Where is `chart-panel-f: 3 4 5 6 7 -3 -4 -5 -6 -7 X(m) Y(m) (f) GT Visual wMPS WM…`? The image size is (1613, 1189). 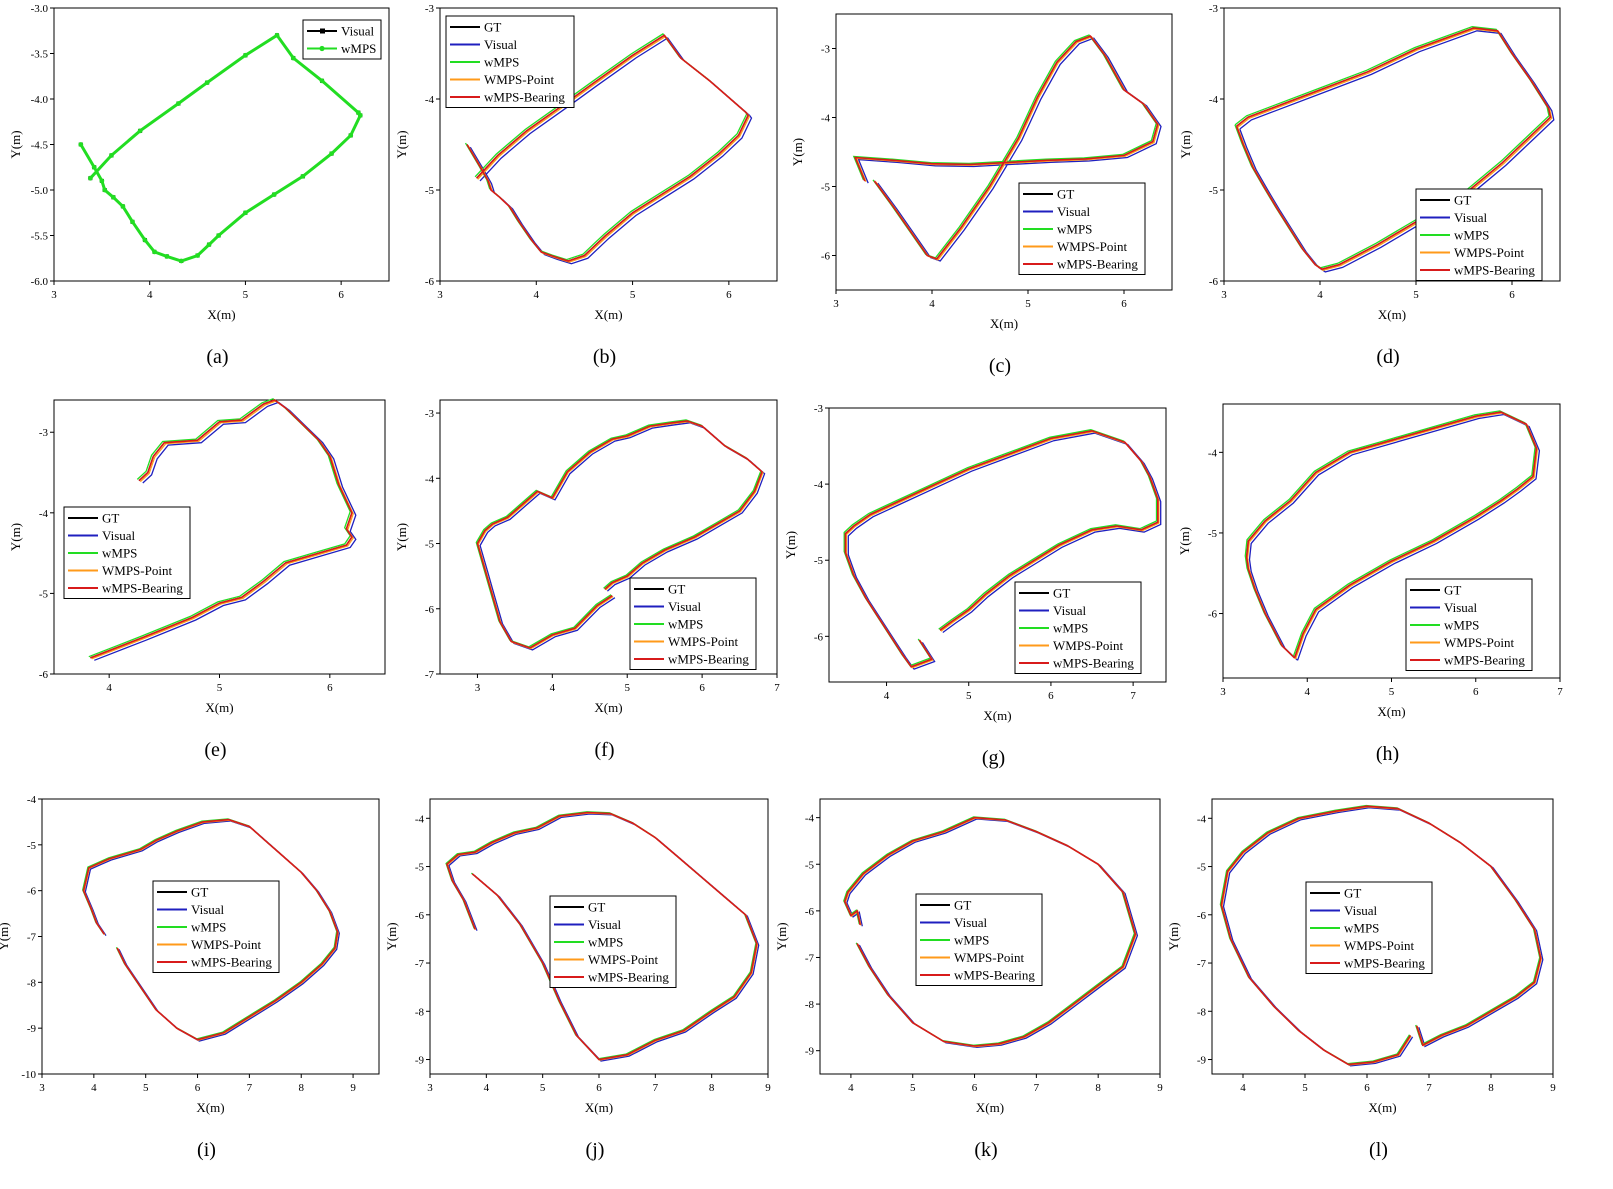 chart-panel-f: 3 4 5 6 7 -3 -4 -5 -6 -7 X(m) Y(m) (f) GT Visual wMPS WM… is located at coordinates (587, 580).